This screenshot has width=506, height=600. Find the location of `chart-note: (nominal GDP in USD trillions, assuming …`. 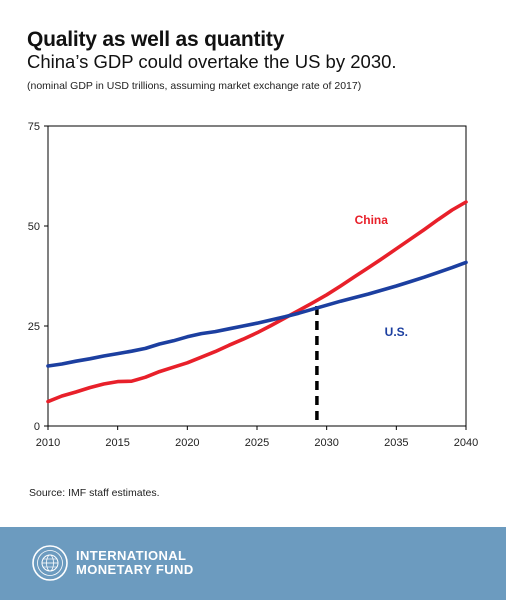

chart-note: (nominal GDP in USD trillions, assuming … is located at coordinates (194, 86).